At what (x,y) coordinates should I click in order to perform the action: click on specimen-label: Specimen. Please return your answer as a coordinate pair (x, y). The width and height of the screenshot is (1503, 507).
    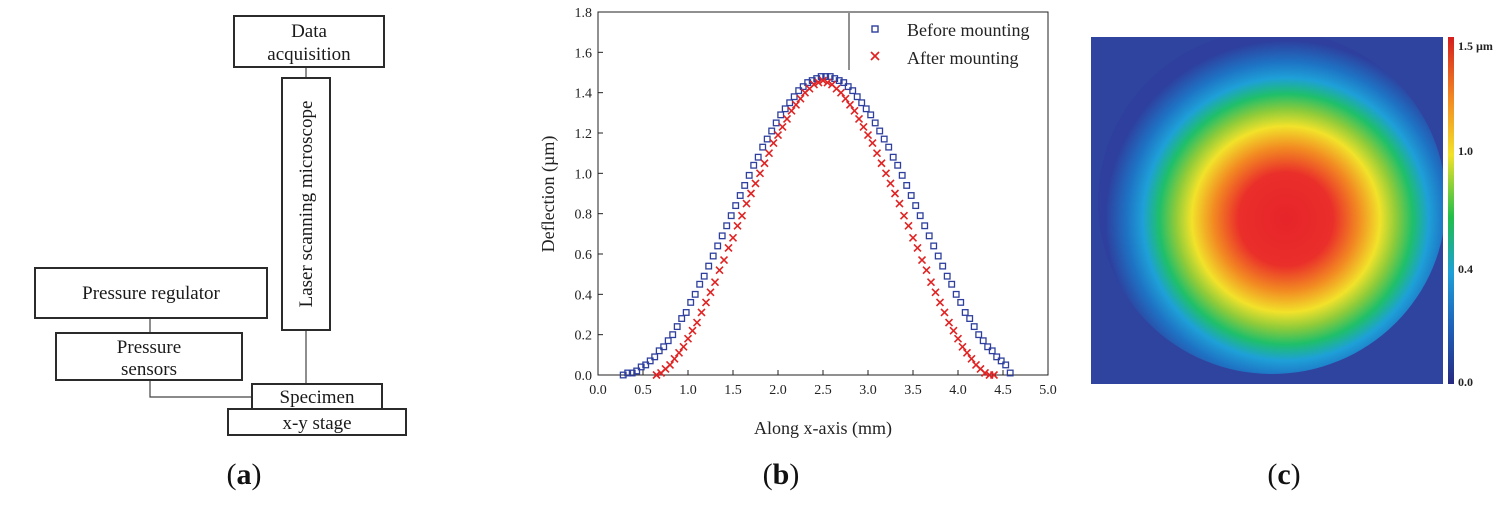
    Looking at the image, I should click on (317, 397).